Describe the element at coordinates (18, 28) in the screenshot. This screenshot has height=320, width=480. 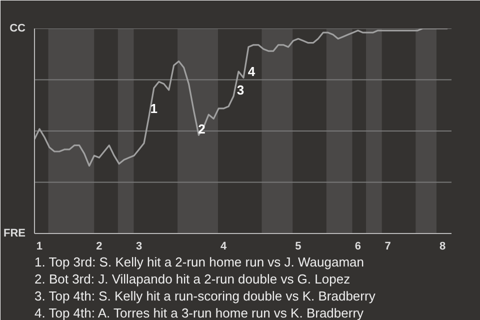
I see `text: CC` at that location.